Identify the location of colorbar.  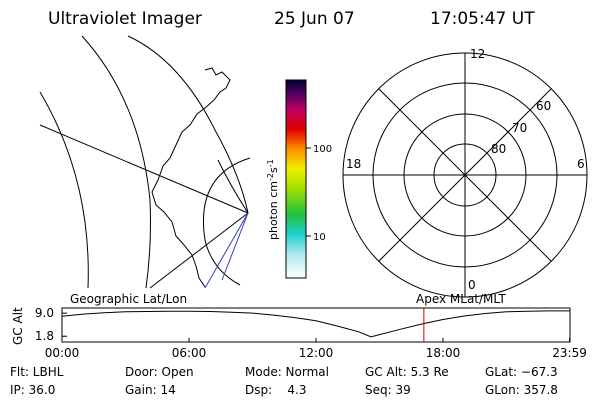
(296, 179).